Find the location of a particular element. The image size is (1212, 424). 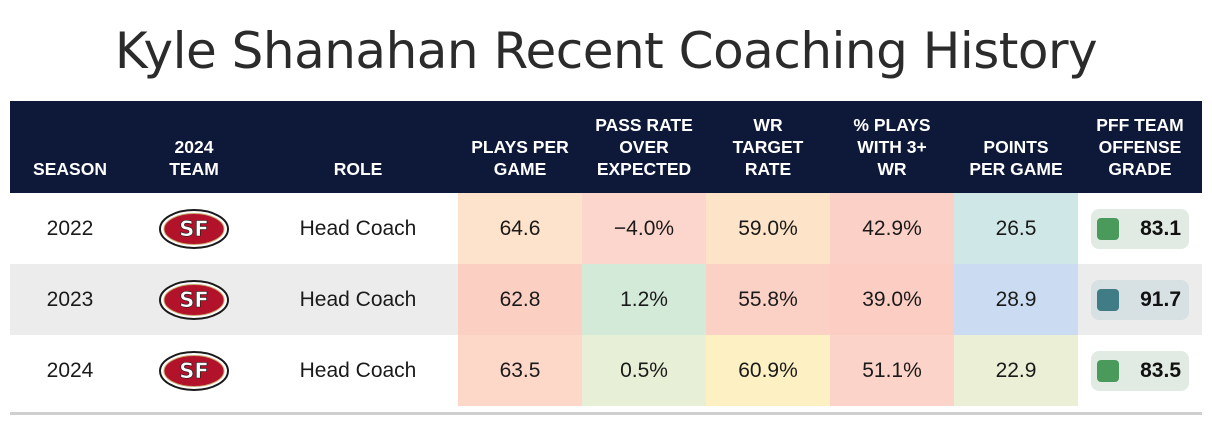

cell-plays-per-game: 64.6 is located at coordinates (520, 228).